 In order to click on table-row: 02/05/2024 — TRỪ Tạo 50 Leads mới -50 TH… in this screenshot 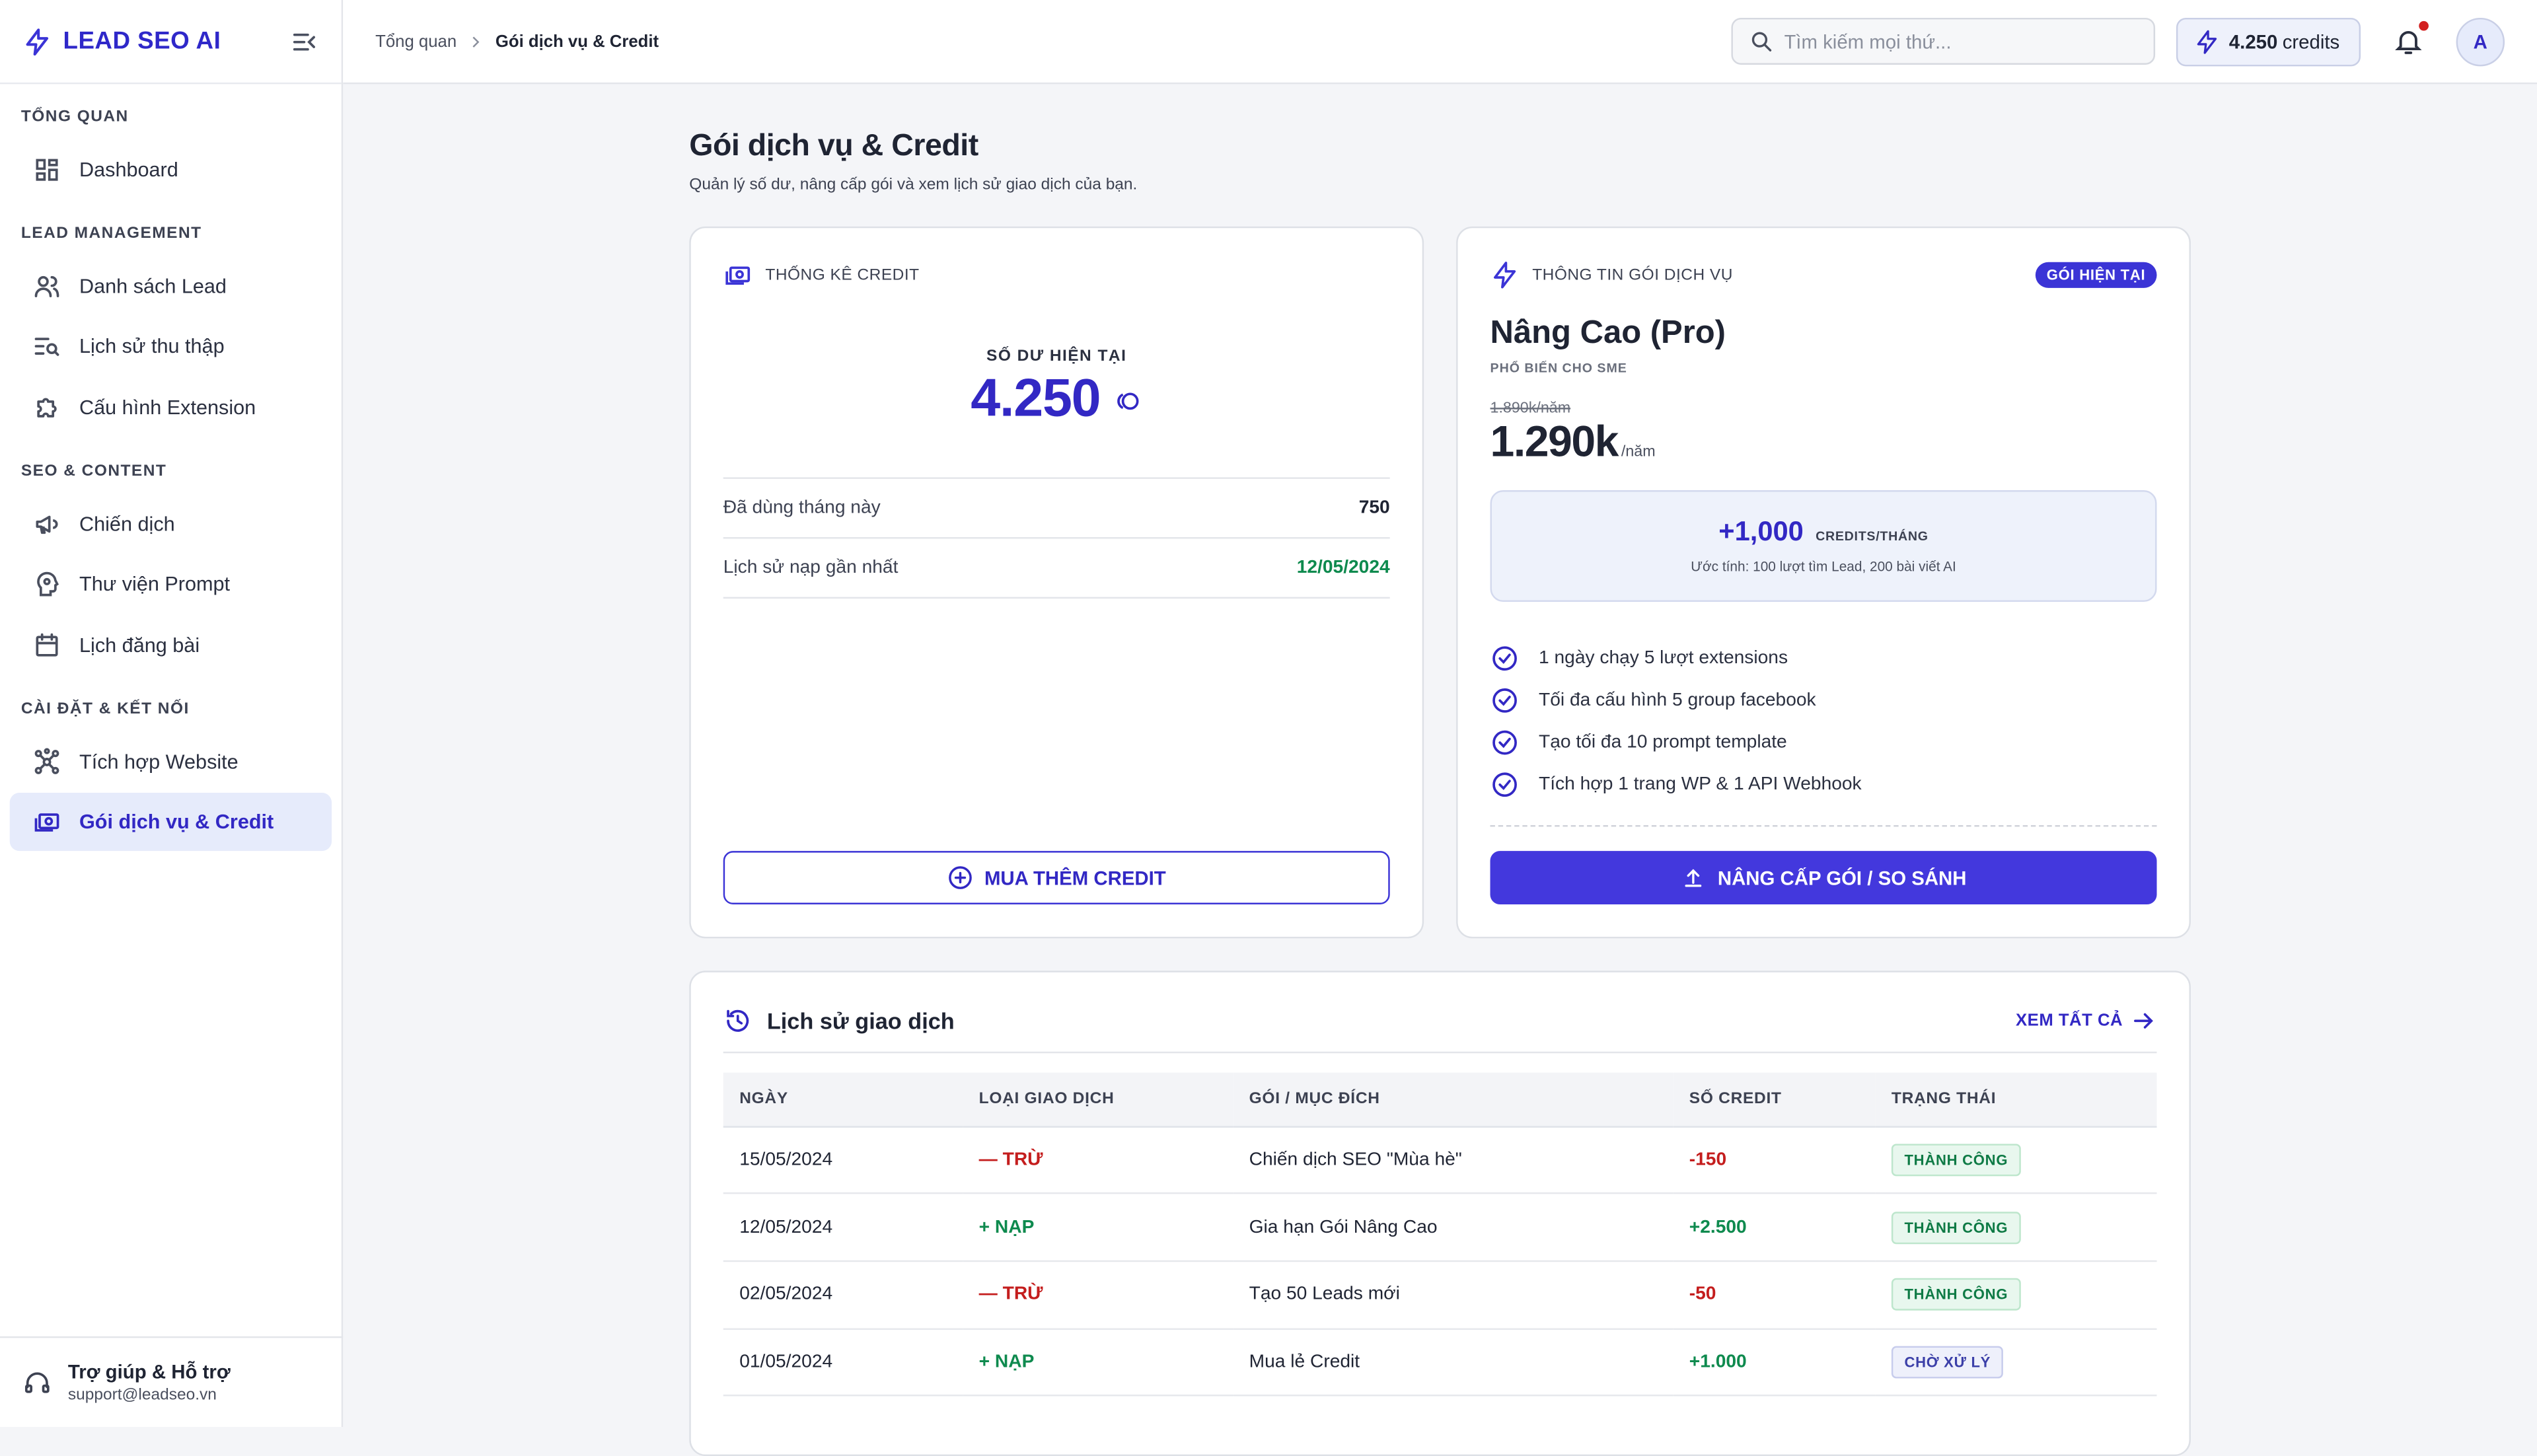, I will do `click(1440, 1294)`.